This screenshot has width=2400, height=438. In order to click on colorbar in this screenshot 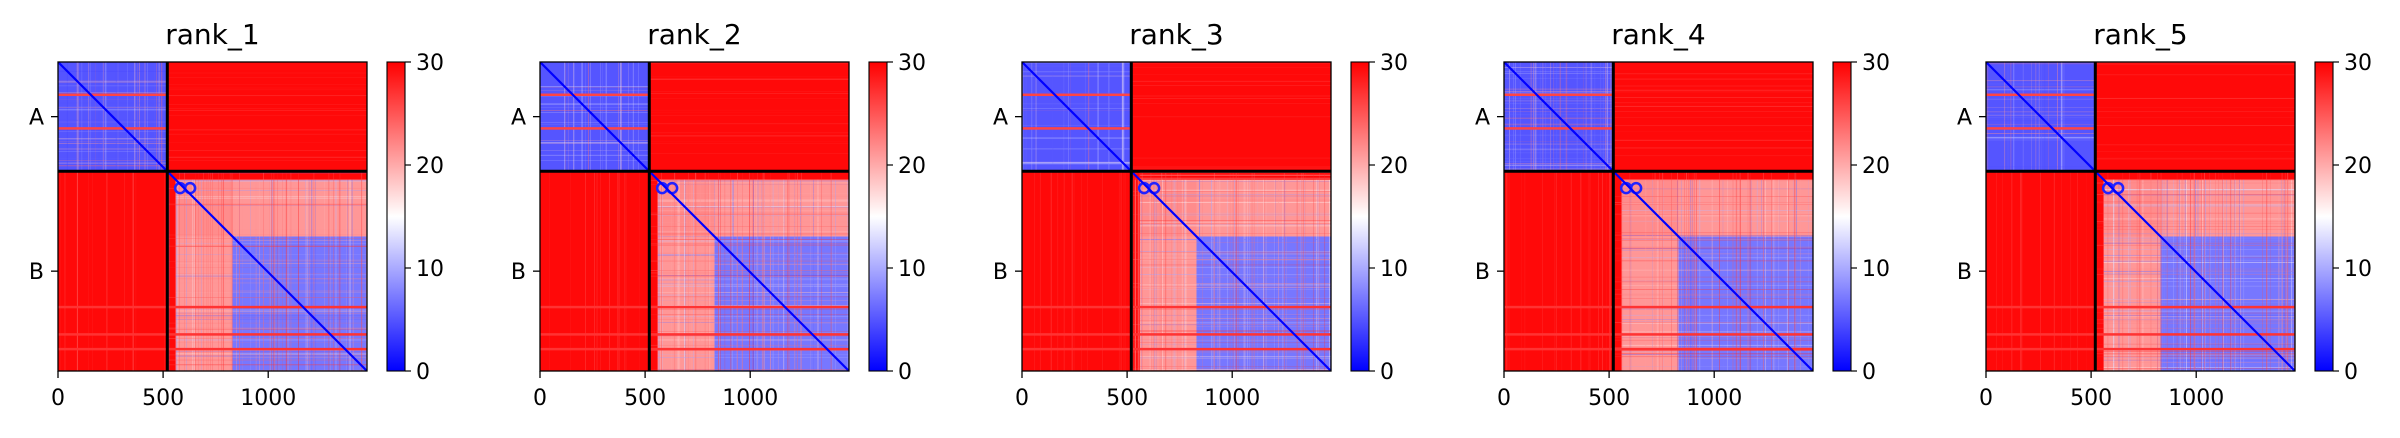, I will do `click(1360, 216)`.